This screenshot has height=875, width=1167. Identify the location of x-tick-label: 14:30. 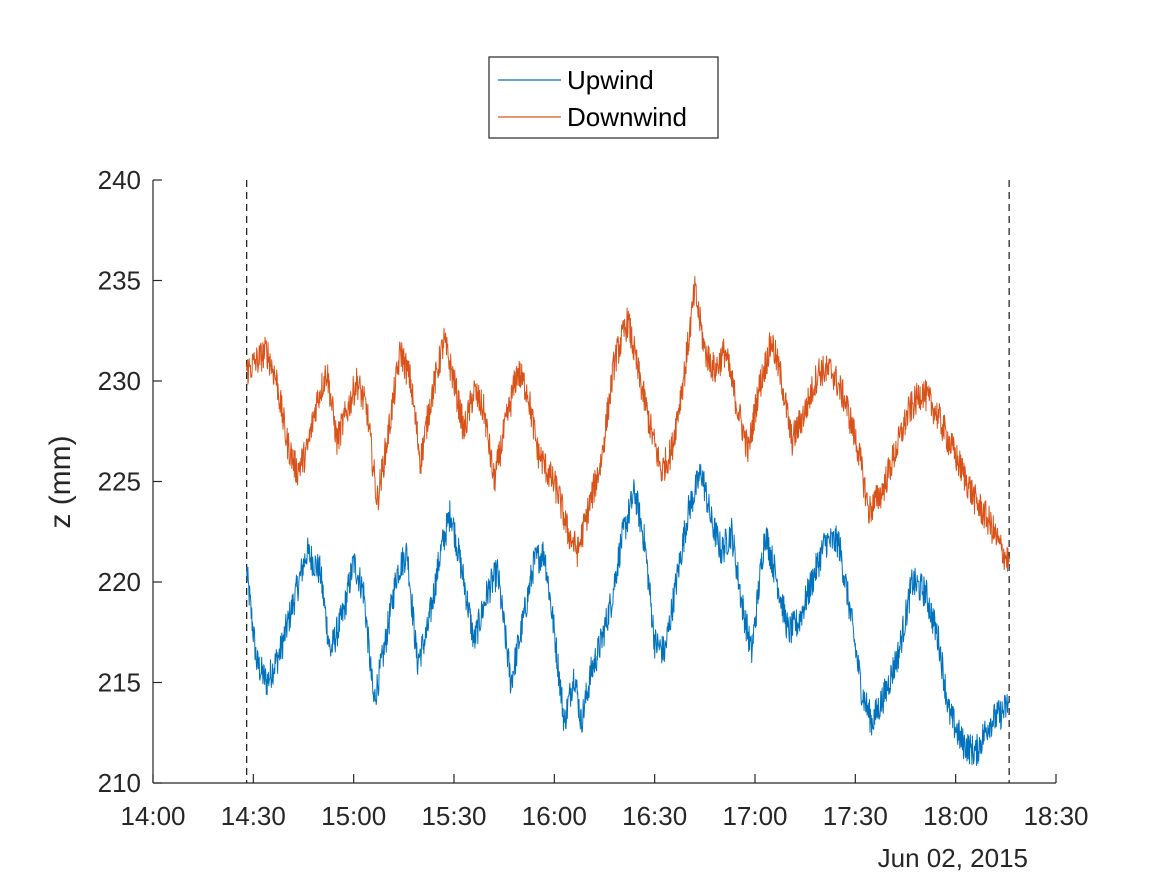
(253, 816).